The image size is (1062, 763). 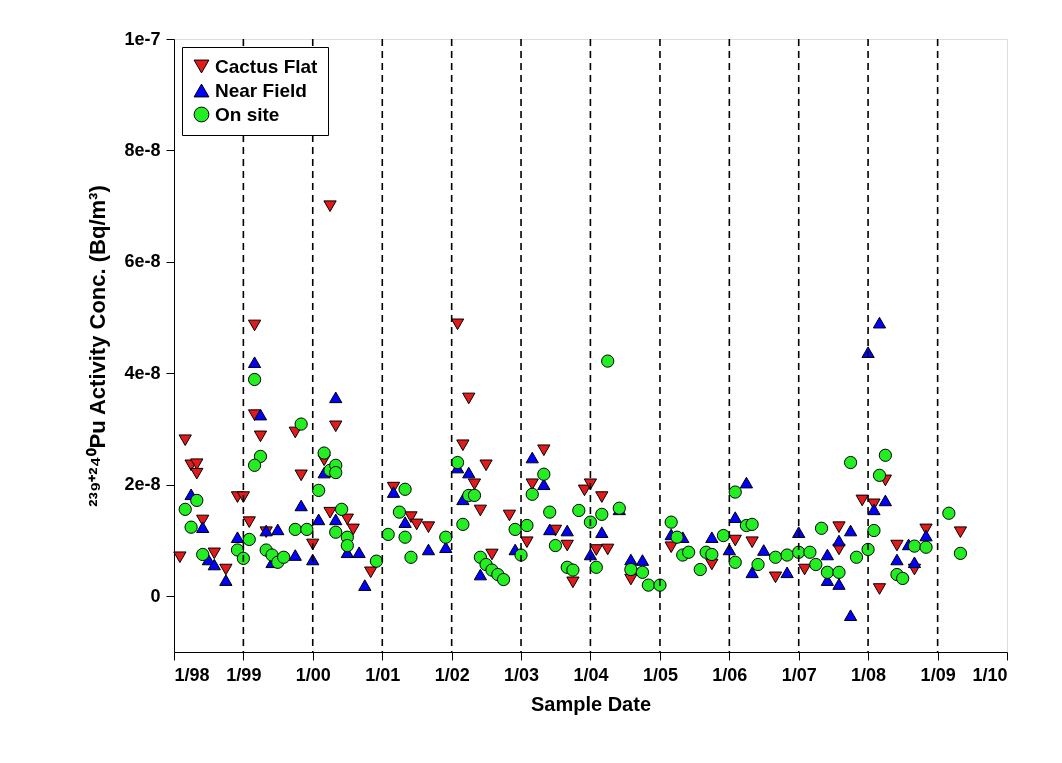 I want to click on y-tick-label: 6e-8, so click(x=142, y=261).